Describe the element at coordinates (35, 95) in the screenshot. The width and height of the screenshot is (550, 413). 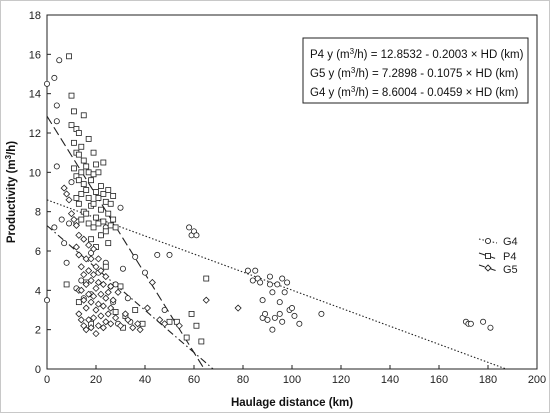
I see `y-tick-label: 14` at that location.